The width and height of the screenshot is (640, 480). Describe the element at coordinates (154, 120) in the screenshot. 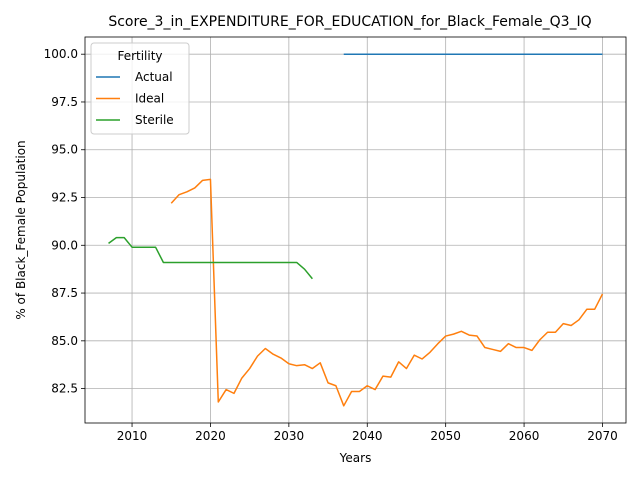

I see `legend-label-sterile: Sterile` at that location.